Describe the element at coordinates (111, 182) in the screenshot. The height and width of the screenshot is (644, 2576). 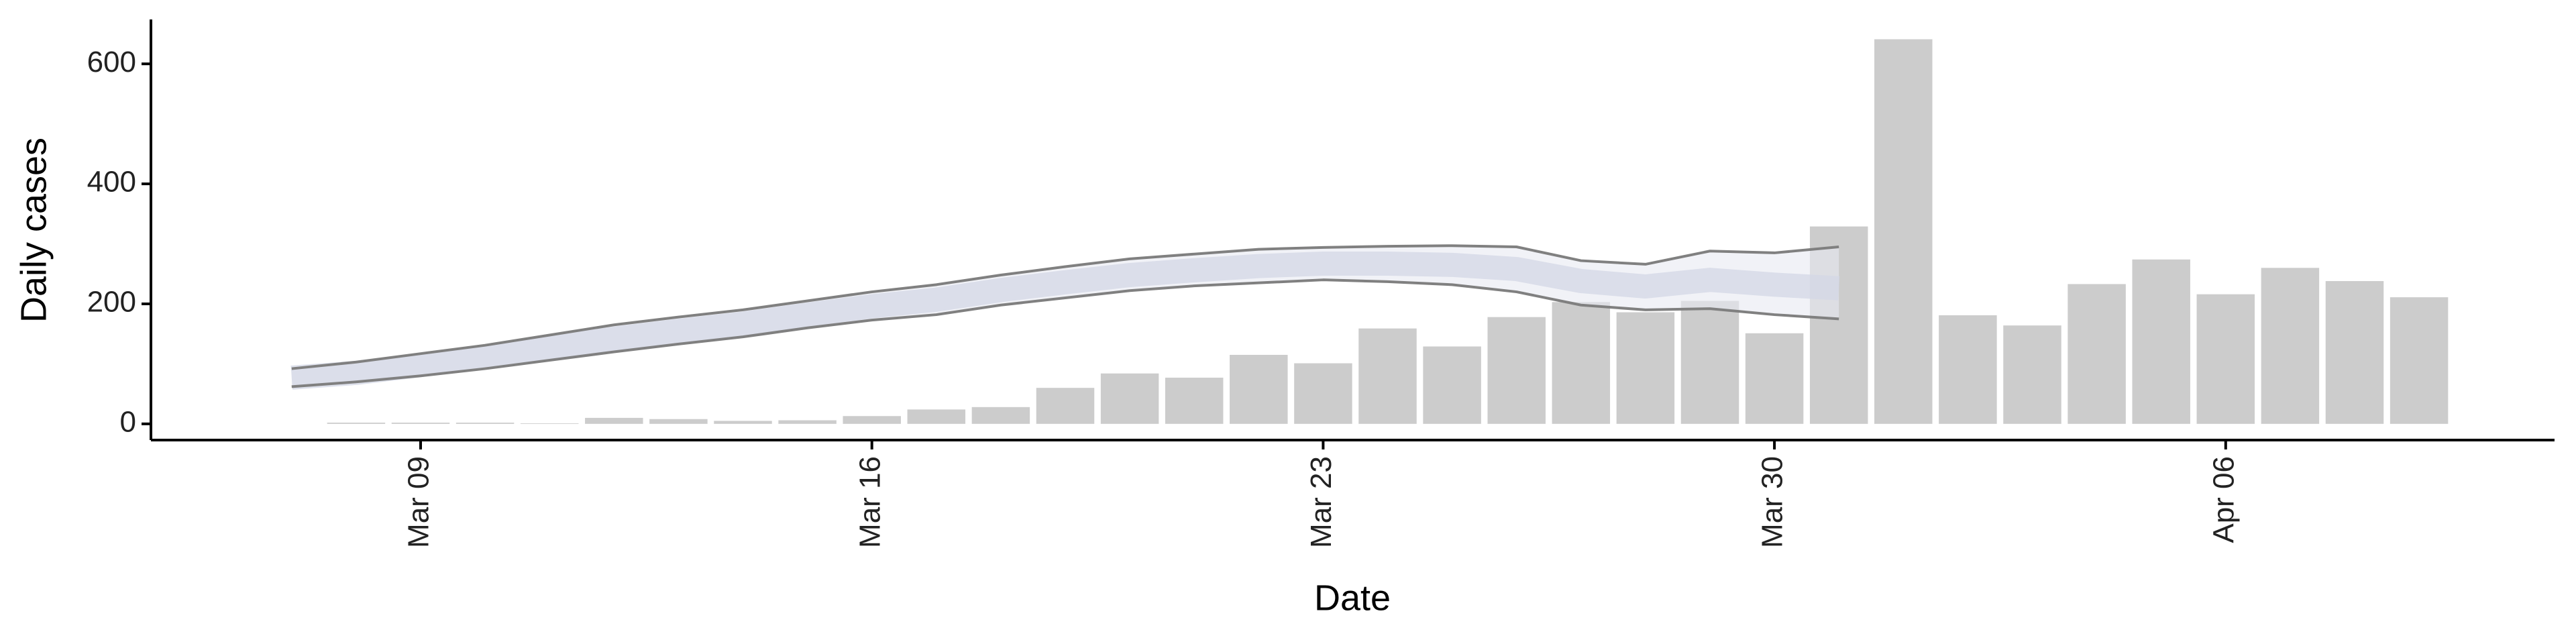
I see `y-tick-label: 400` at that location.